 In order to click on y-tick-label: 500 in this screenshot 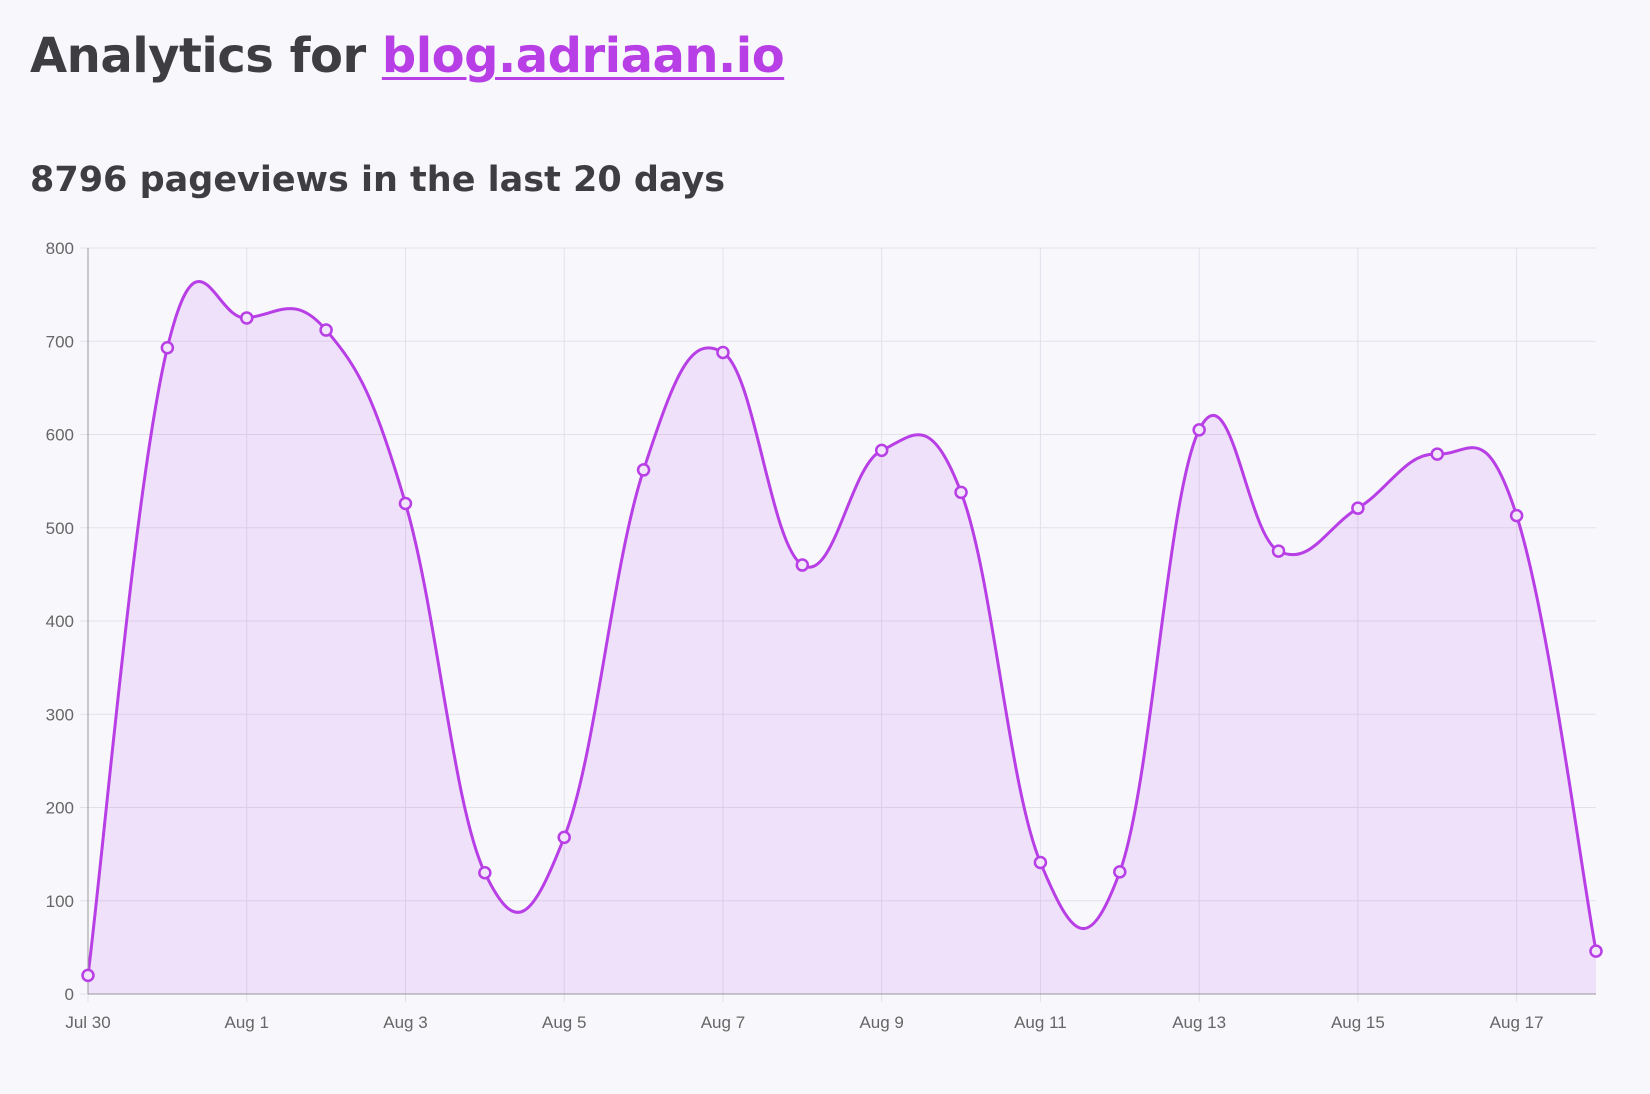, I will do `click(60, 528)`.